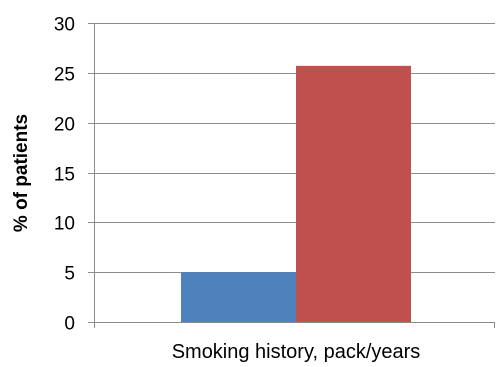 The height and width of the screenshot is (367, 497). What do you see at coordinates (64, 25) in the screenshot?
I see `y-tick-label-30: 30` at bounding box center [64, 25].